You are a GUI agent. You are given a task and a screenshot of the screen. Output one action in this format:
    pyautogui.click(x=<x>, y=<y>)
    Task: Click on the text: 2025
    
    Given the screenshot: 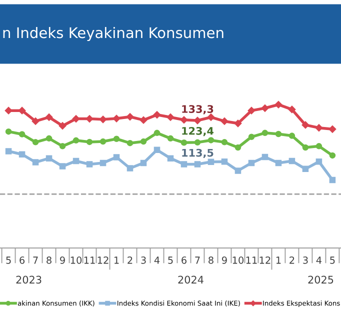 What is the action you would take?
    pyautogui.click(x=321, y=280)
    